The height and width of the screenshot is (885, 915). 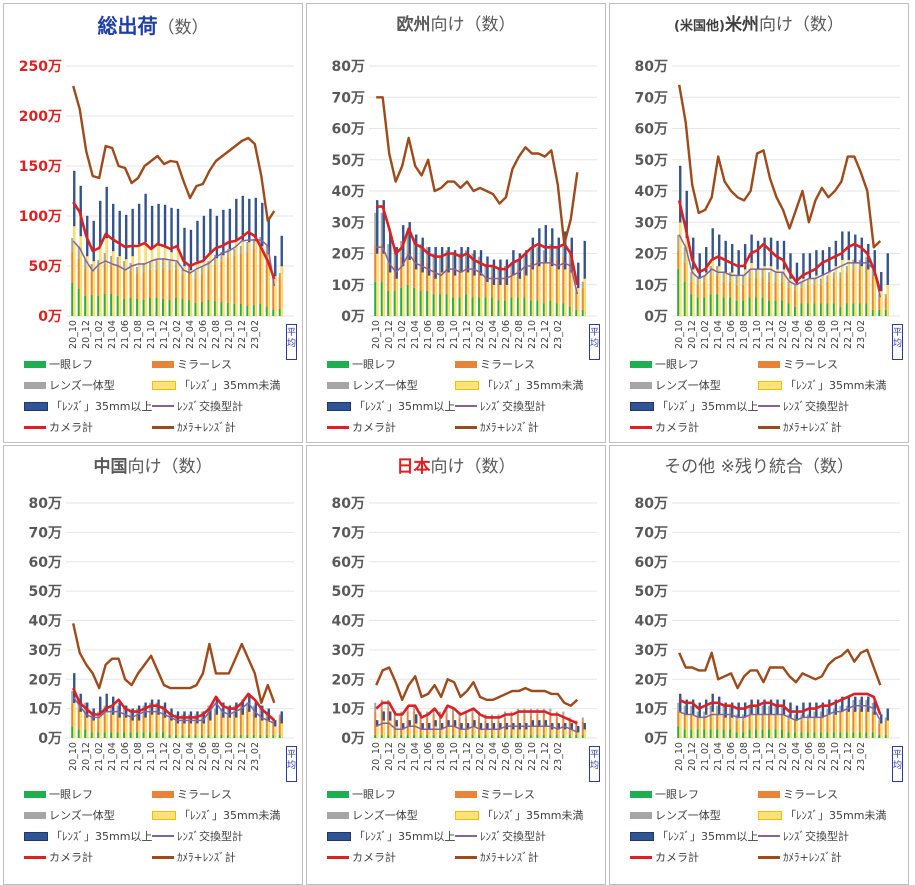 I want to click on x-tick-label: 22_02, so click(x=783, y=334).